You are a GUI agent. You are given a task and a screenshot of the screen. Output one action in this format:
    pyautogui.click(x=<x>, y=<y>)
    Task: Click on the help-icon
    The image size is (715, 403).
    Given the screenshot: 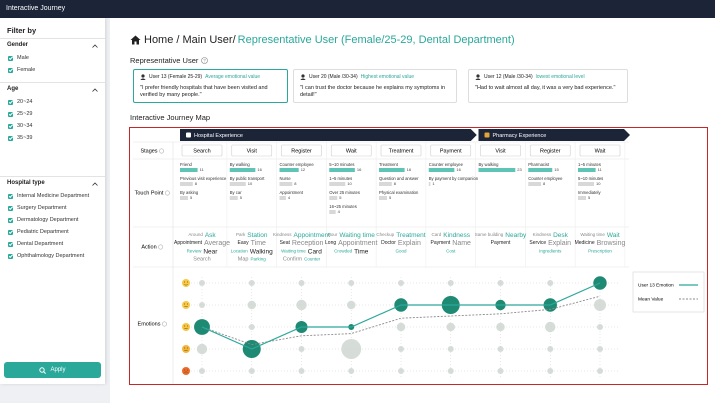 What is the action you would take?
    pyautogui.click(x=205, y=60)
    